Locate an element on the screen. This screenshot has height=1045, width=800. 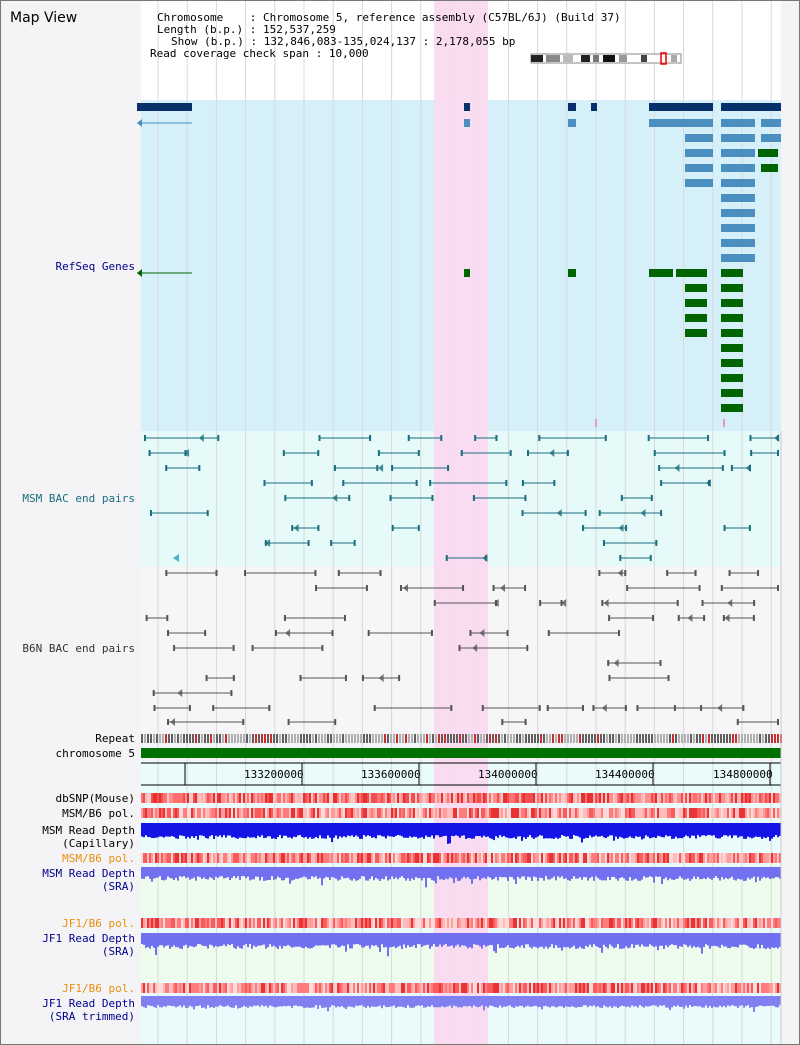
jf1-b6-pol-label: JF1/B6 pol. is located at coordinates (98, 923).